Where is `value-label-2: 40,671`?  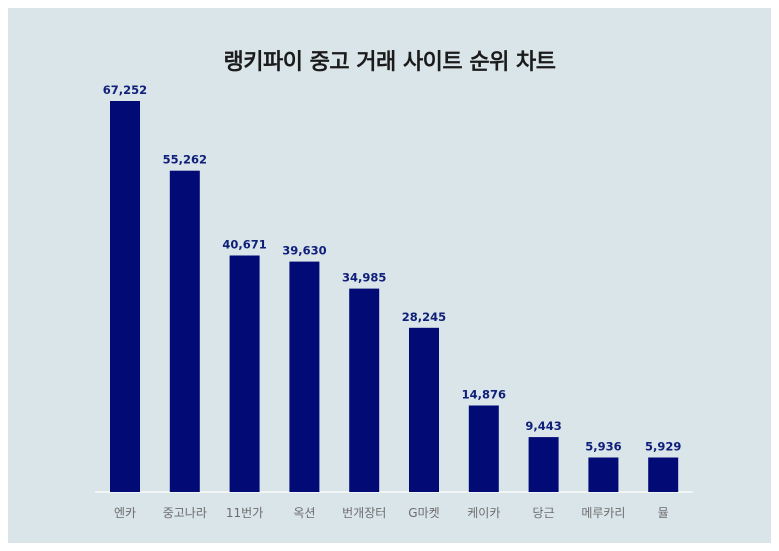
value-label-2: 40,671 is located at coordinates (244, 245).